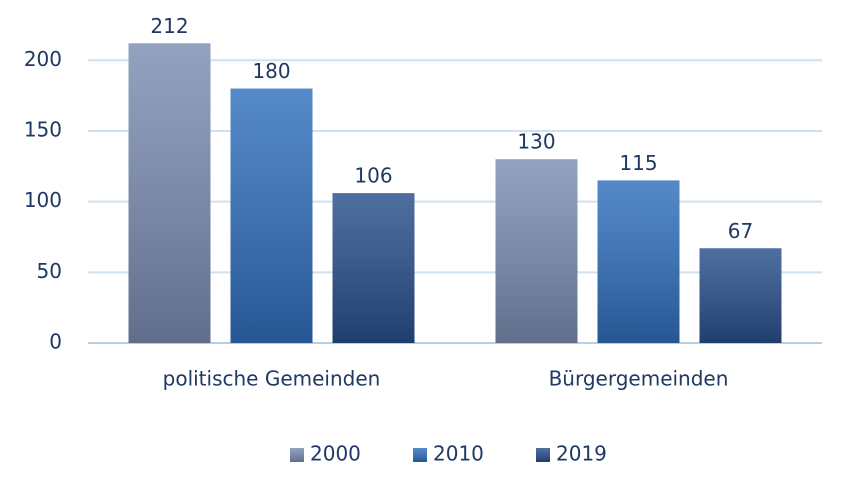  Describe the element at coordinates (373, 176) in the screenshot. I see `value-label: 106` at that location.